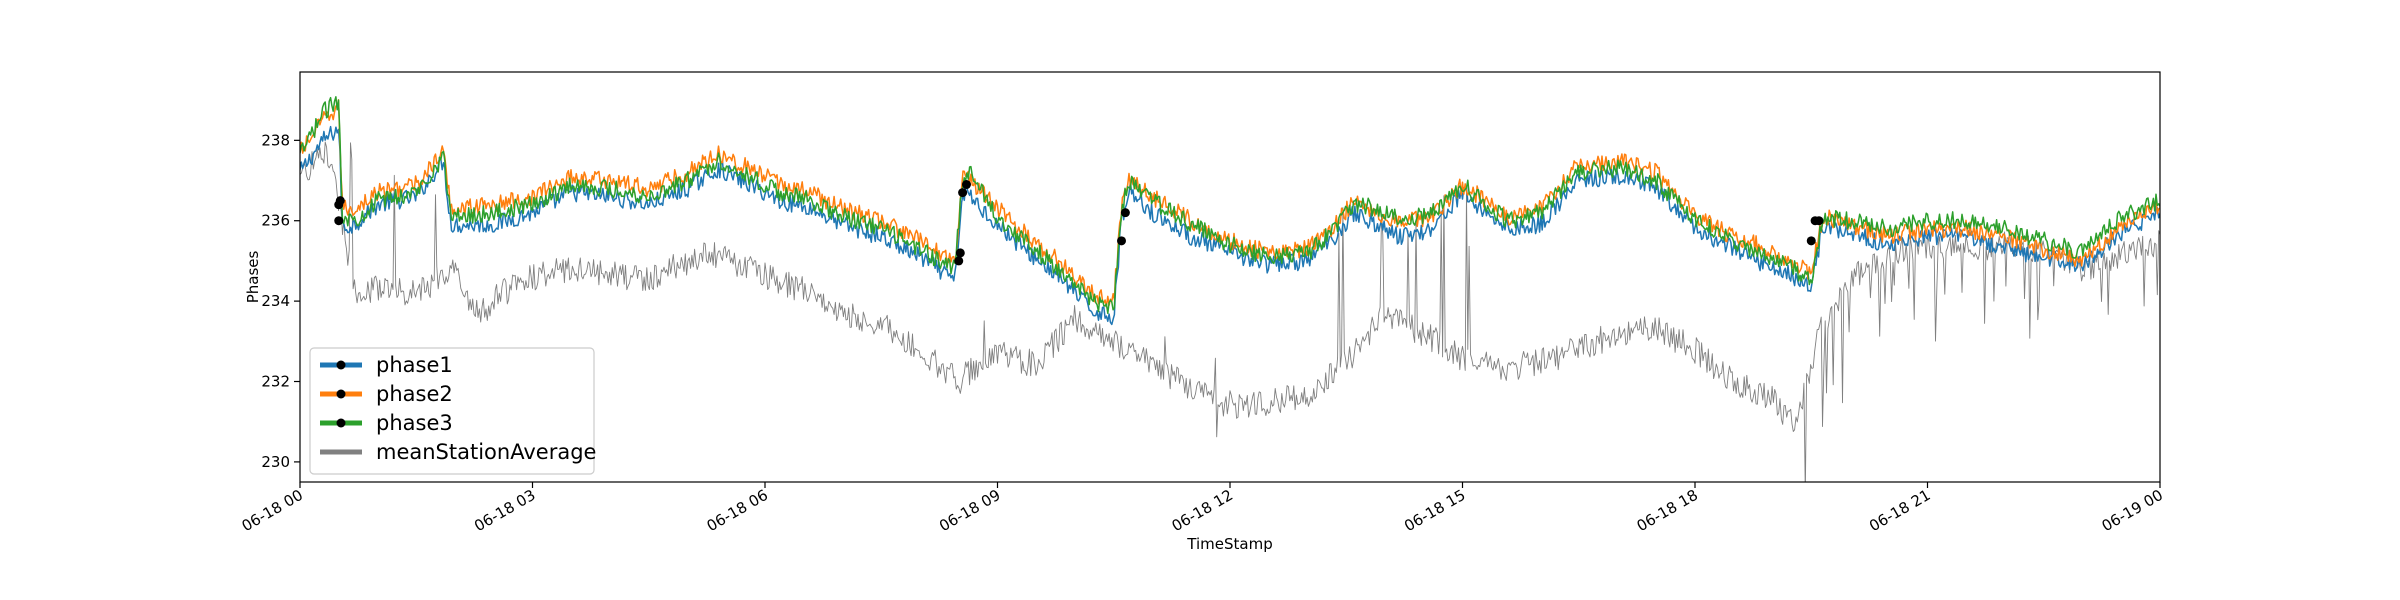 Image resolution: width=2400 pixels, height=600 pixels. What do you see at coordinates (486, 452) in the screenshot?
I see `legend-label-meanStationAverage: meanStationAverage` at bounding box center [486, 452].